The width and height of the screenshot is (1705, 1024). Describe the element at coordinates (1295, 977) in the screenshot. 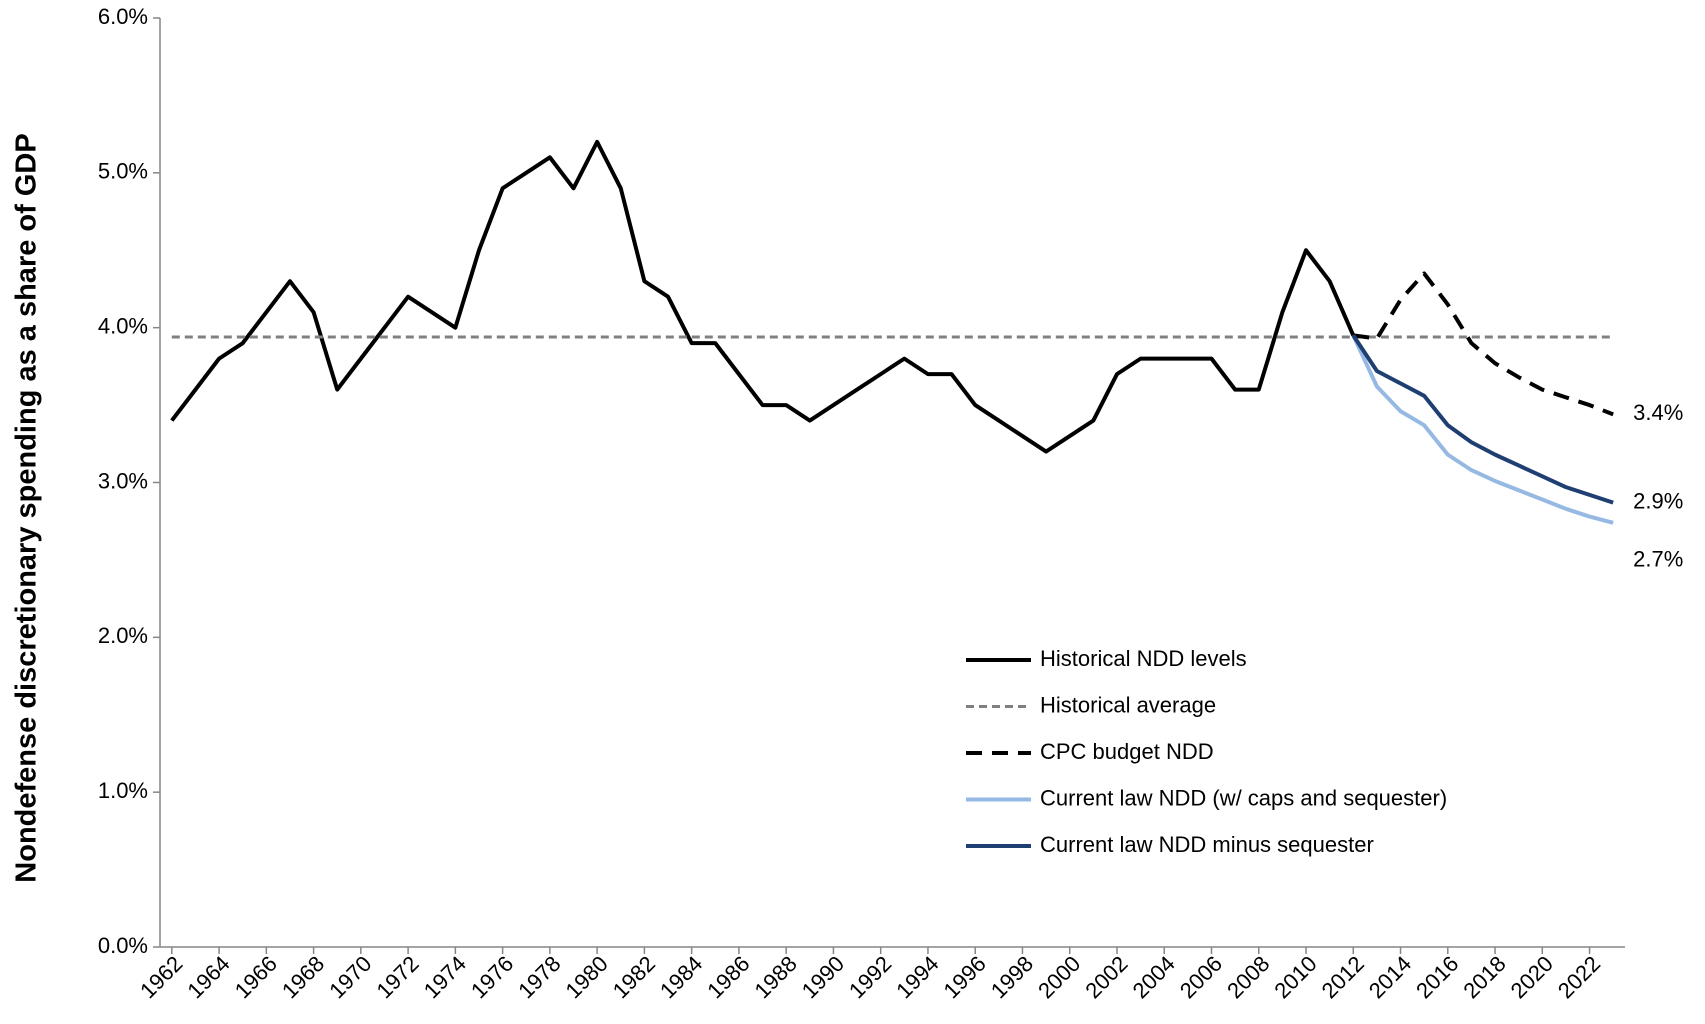

I see `x-tick-label: 2010` at that location.